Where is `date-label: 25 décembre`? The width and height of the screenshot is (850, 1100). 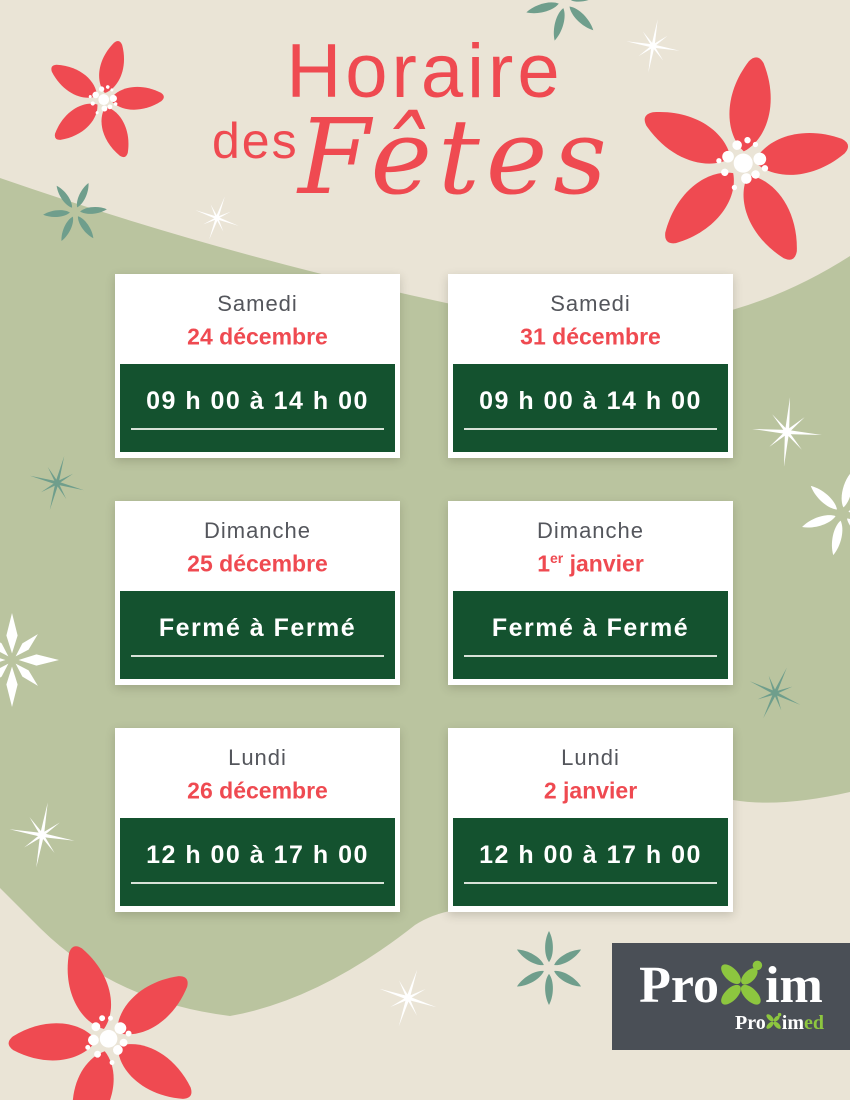
date-label: 25 décembre is located at coordinates (257, 564).